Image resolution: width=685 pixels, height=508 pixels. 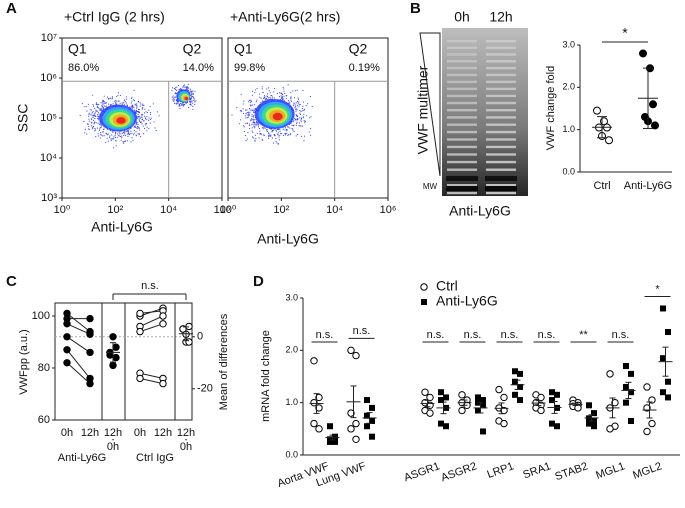 What do you see at coordinates (151, 312) in the screenshot?
I see `pair-line` at bounding box center [151, 312].